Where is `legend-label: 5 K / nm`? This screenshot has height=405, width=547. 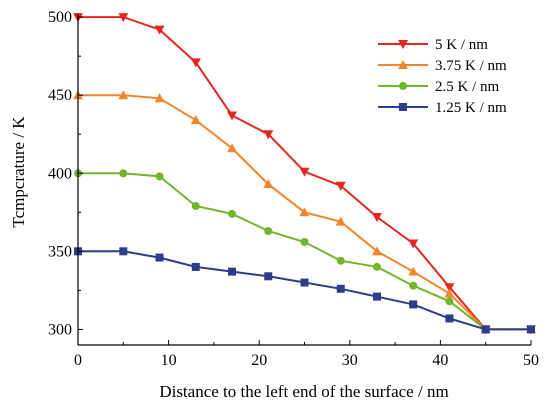 legend-label: 5 K / nm is located at coordinates (461, 45).